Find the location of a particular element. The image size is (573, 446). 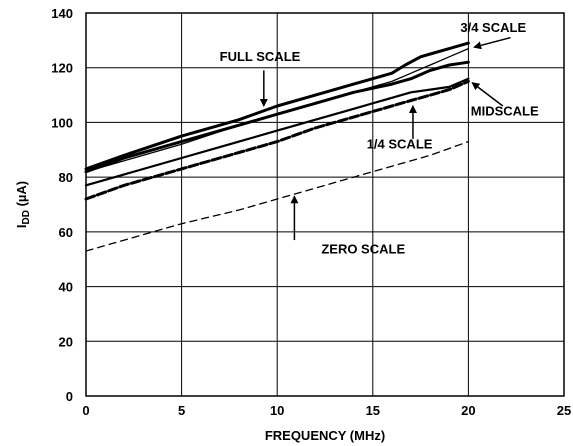

x-tick-label: 15 is located at coordinates (373, 410).